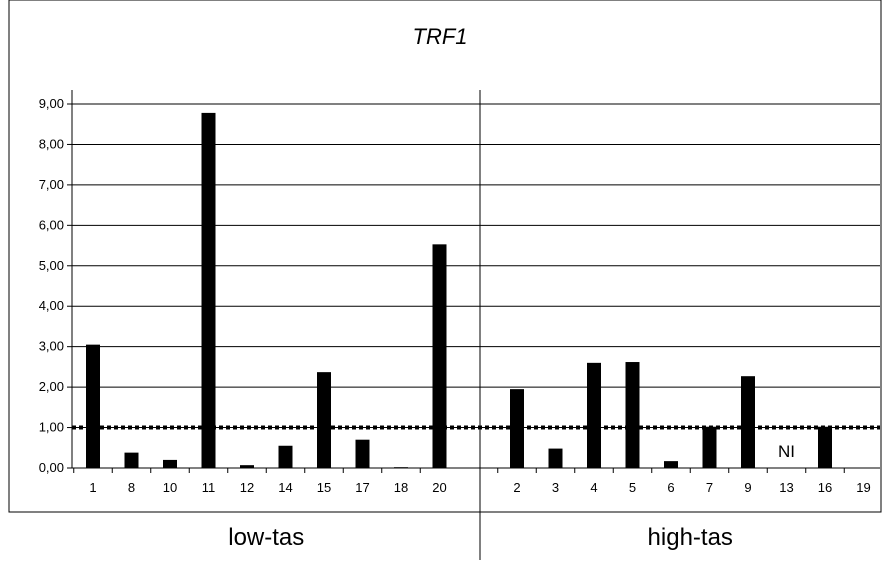 Image resolution: width=882 pixels, height=564 pixels. Describe the element at coordinates (401, 487) in the screenshot. I see `x-tick-label: 18` at that location.